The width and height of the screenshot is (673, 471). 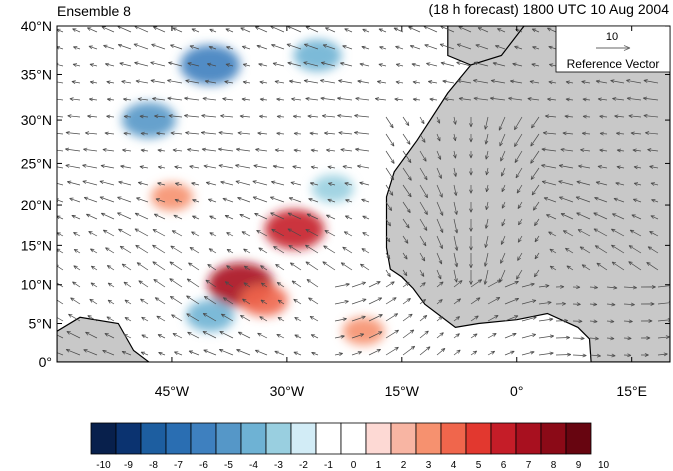 What do you see at coordinates (303, 465) in the screenshot?
I see `colorbar-label: -2` at bounding box center [303, 465].